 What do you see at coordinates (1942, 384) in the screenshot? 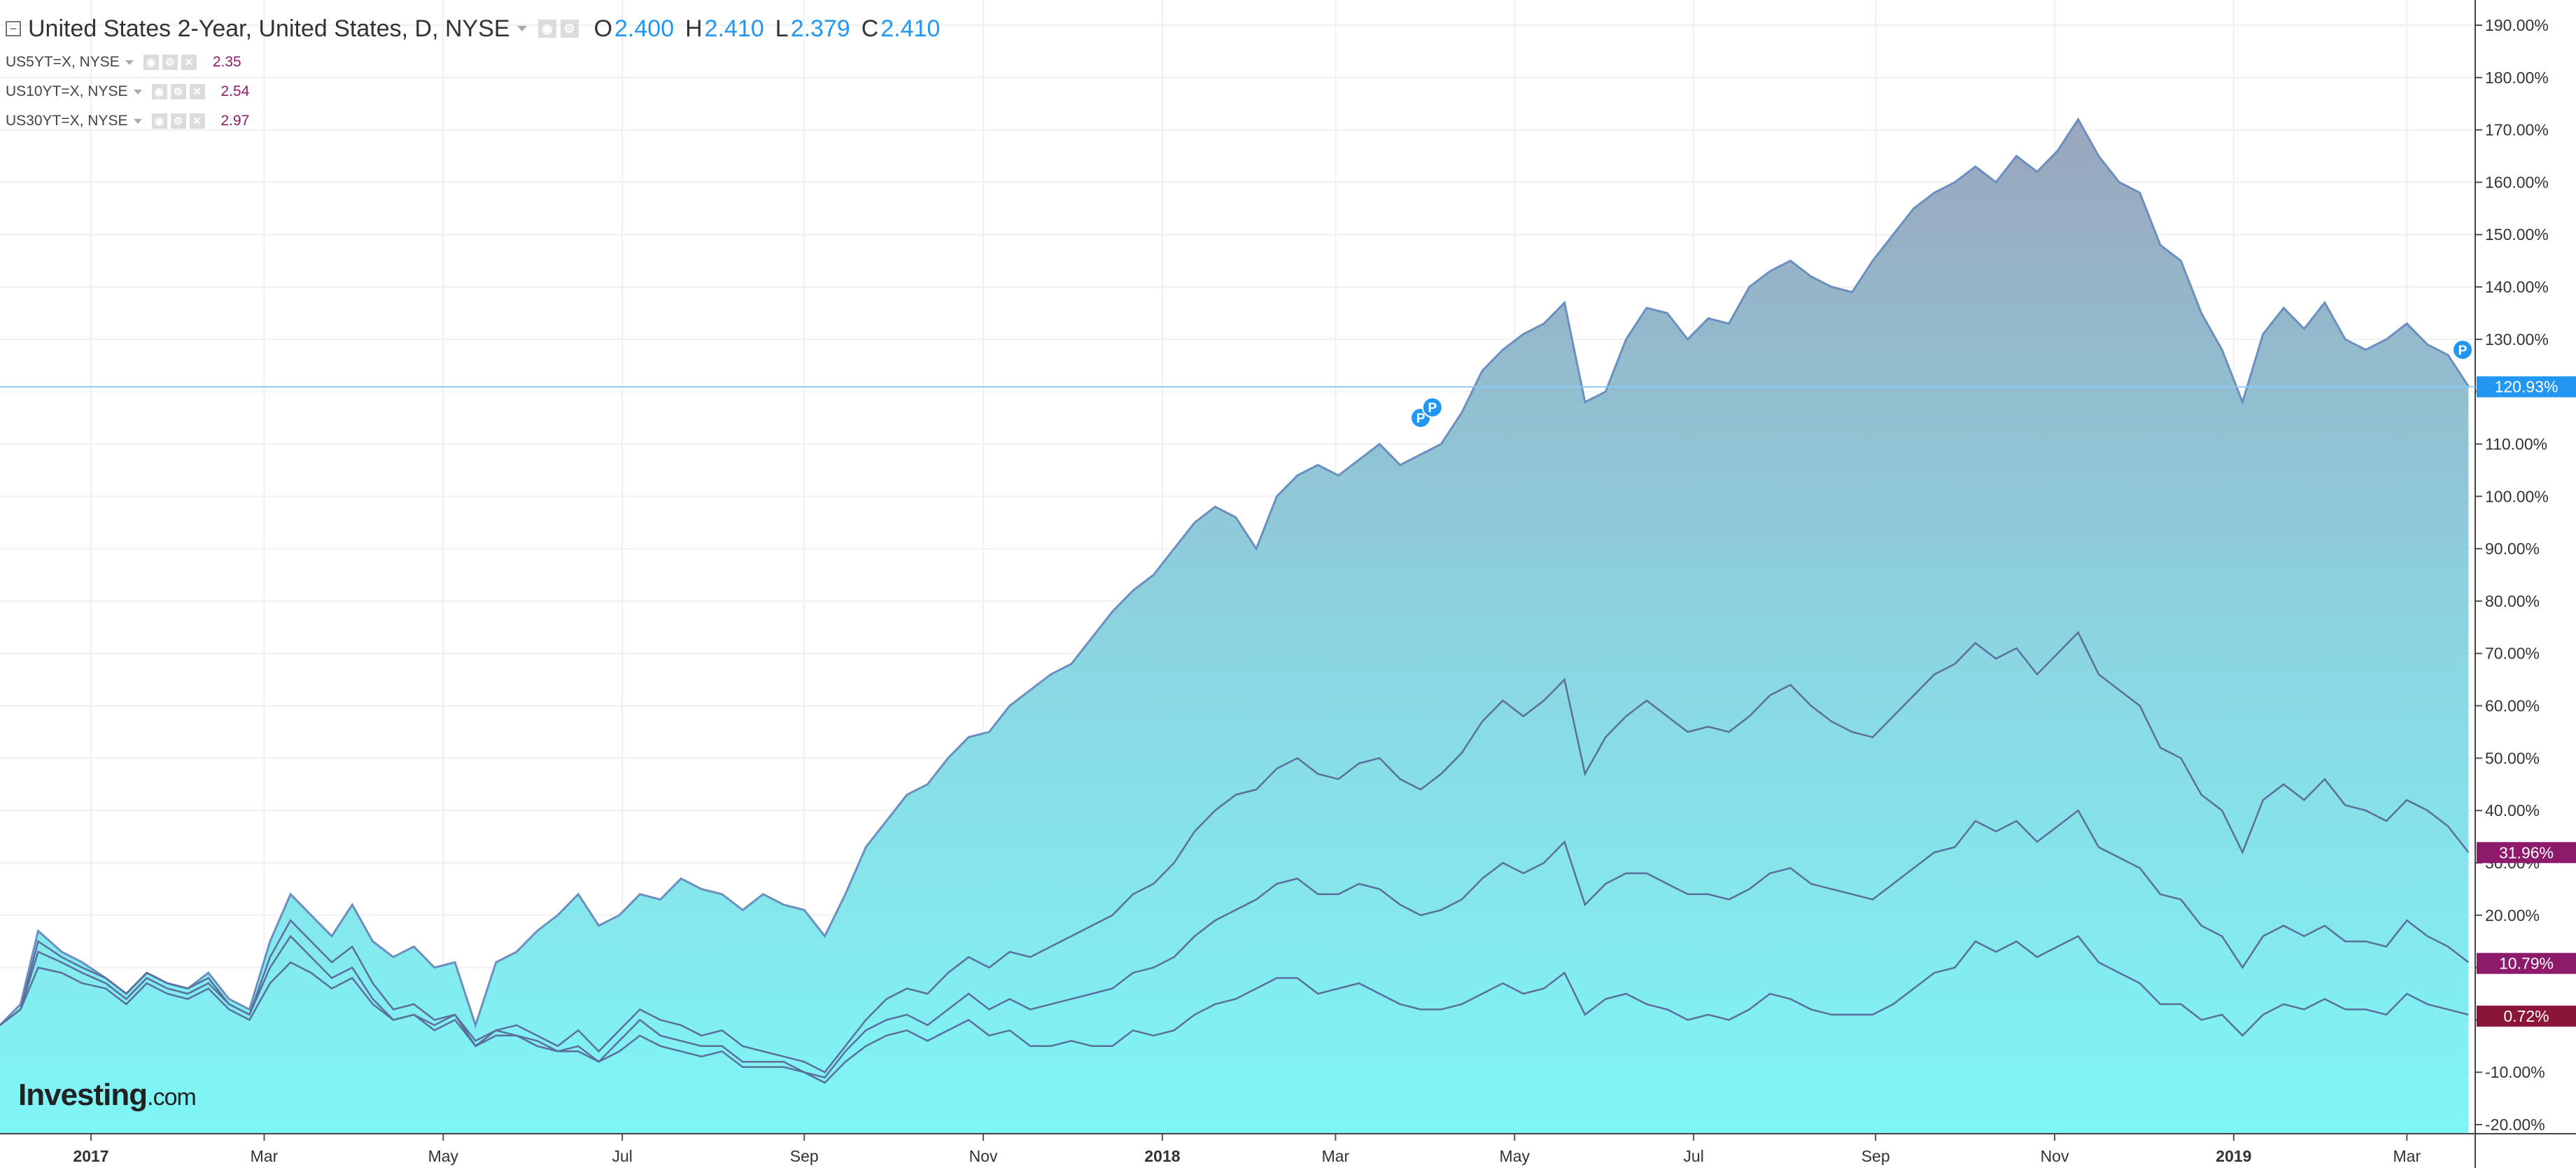
I see `markers: PPP` at bounding box center [1942, 384].